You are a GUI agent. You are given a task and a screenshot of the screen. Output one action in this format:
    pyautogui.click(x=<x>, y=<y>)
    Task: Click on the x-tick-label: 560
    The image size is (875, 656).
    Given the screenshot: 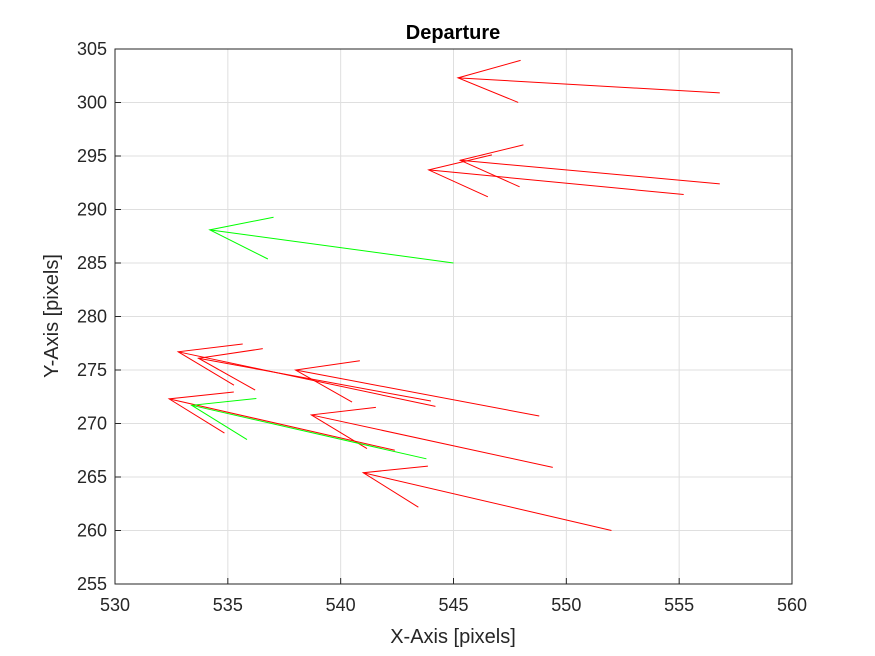 What is the action you would take?
    pyautogui.click(x=792, y=605)
    